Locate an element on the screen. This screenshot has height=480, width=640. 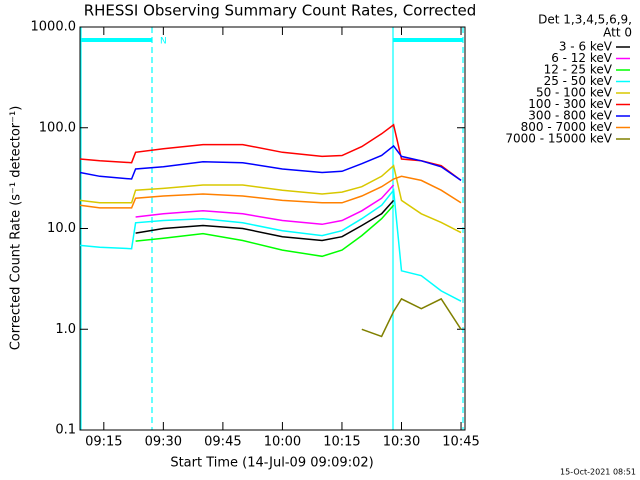
y-tick-label: 1000.0 is located at coordinates (54, 27).